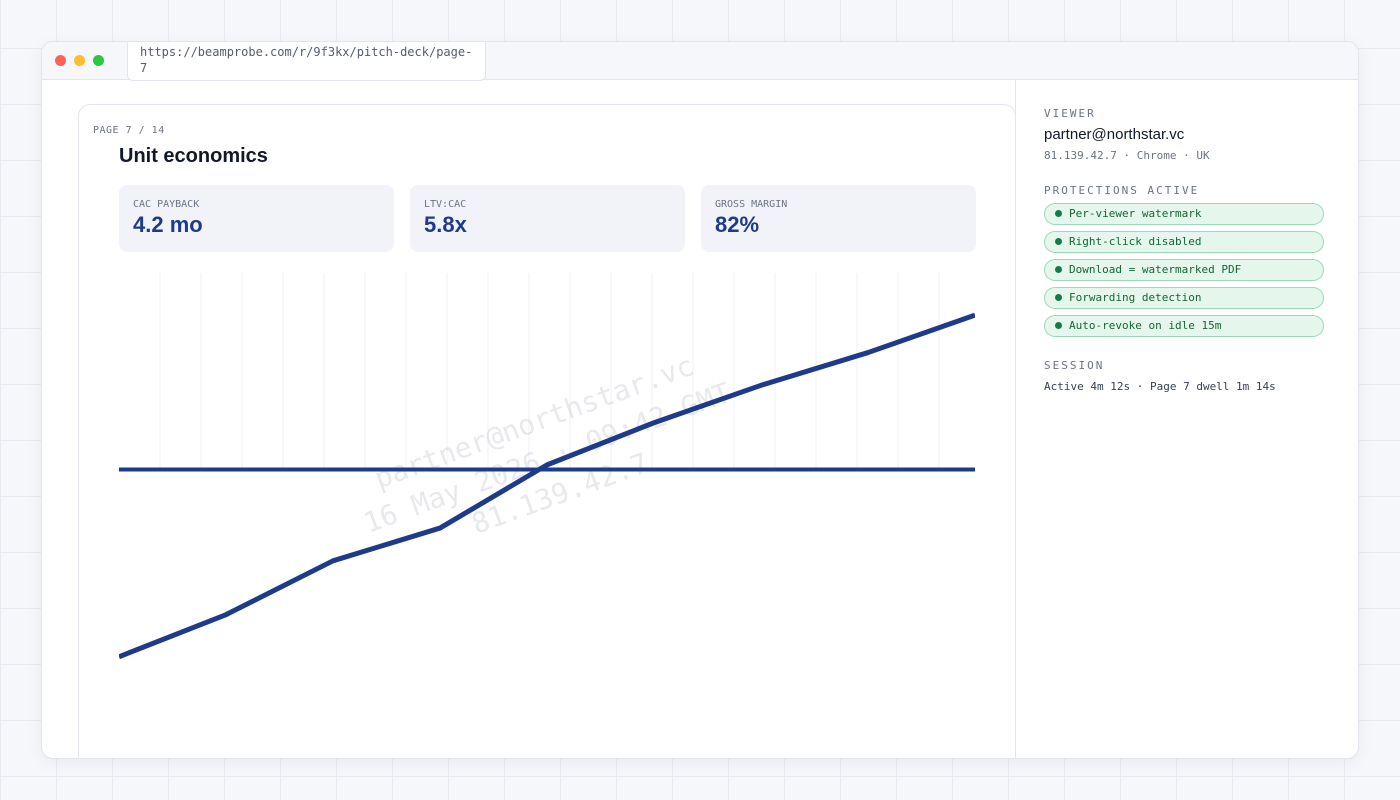  What do you see at coordinates (1074, 365) in the screenshot?
I see `session-heading: SESSION` at bounding box center [1074, 365].